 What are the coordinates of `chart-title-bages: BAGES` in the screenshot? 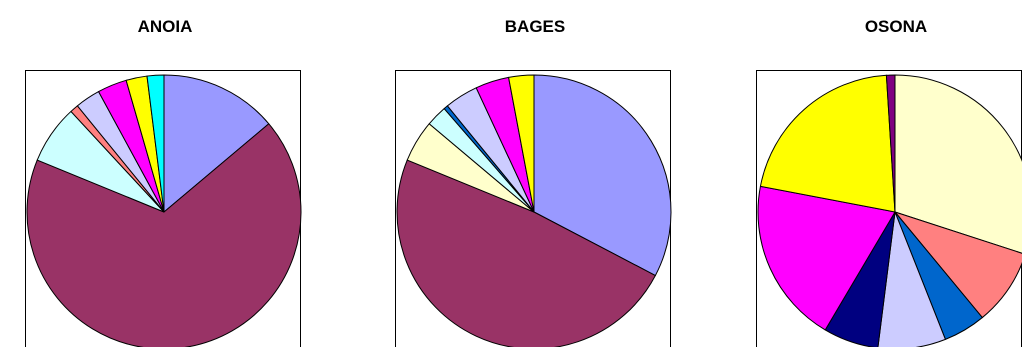 It's located at (535, 26).